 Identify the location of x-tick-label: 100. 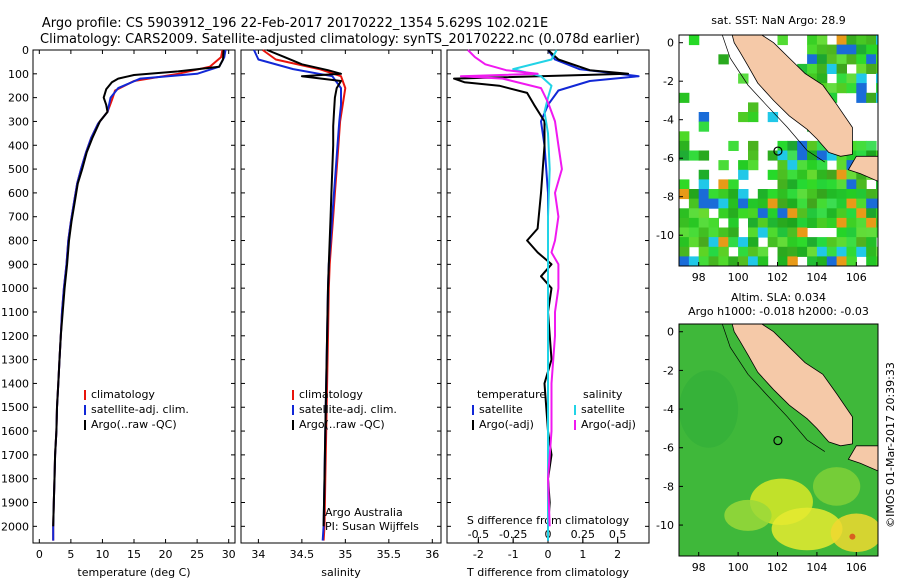
(738, 567).